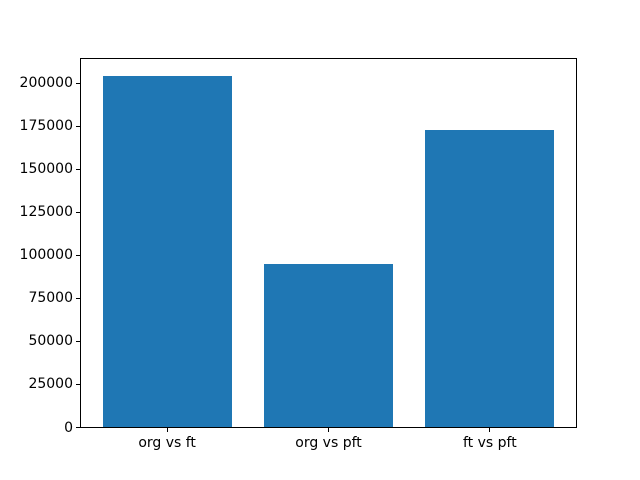 The height and width of the screenshot is (480, 640). I want to click on y-tick-label: 50000, so click(50, 341).